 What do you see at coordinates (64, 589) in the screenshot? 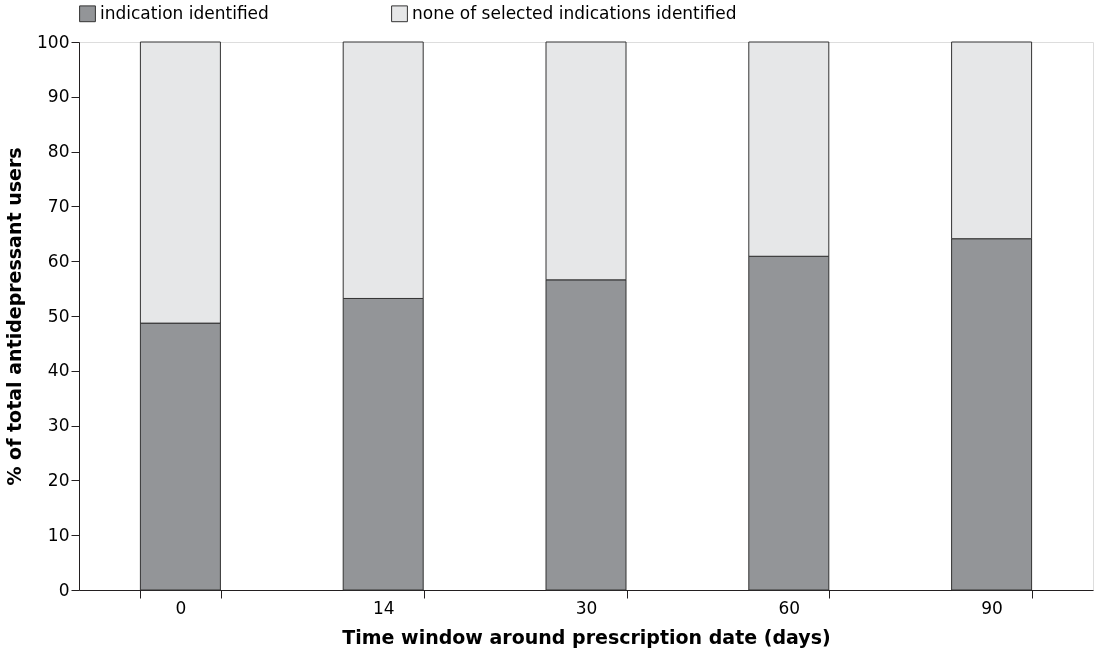
I see `y-tick-label: 0` at bounding box center [64, 589].